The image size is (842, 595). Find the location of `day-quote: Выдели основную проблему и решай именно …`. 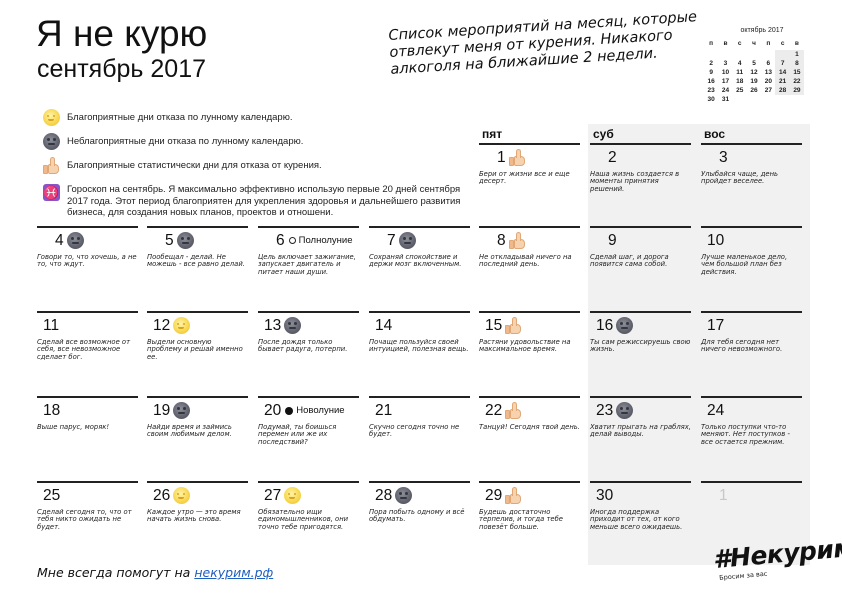

day-quote: Выдели основную проблему и решай именно … is located at coordinates (195, 349).